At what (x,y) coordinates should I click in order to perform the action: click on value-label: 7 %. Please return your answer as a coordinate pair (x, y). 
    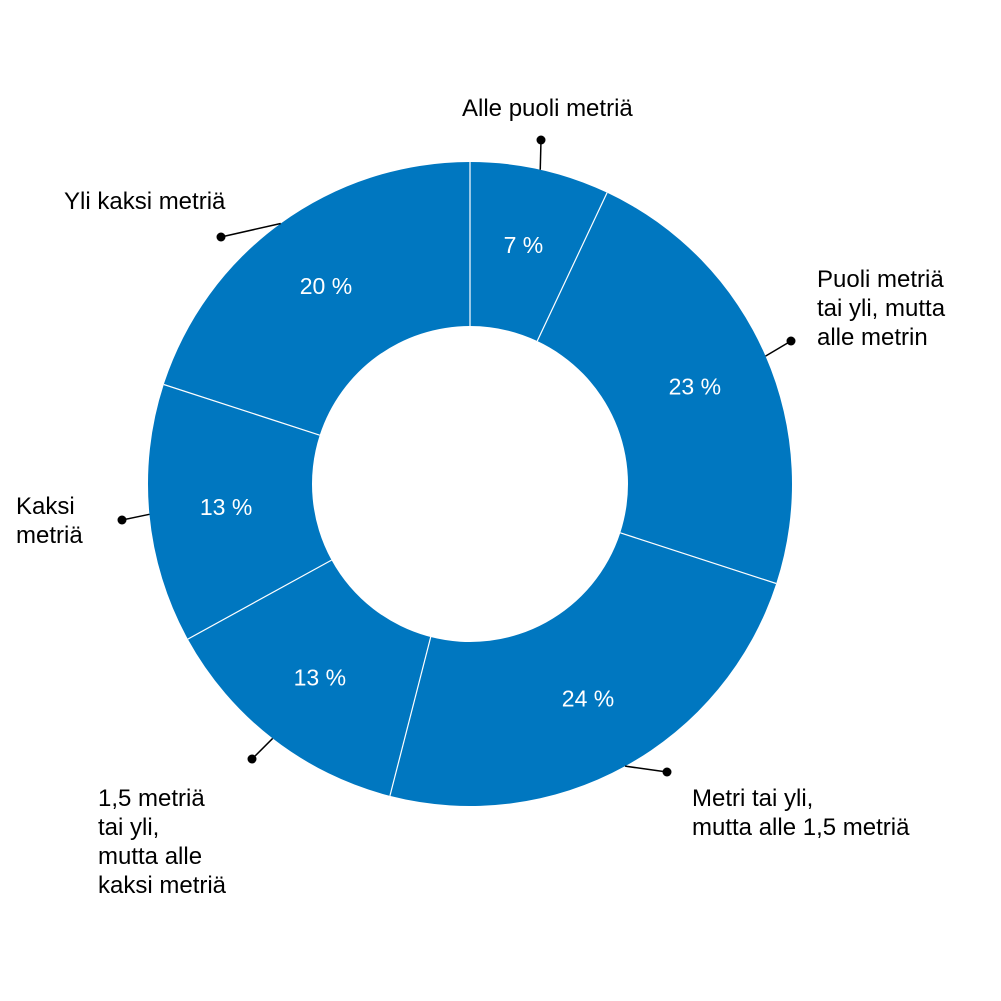
    Looking at the image, I should click on (524, 245).